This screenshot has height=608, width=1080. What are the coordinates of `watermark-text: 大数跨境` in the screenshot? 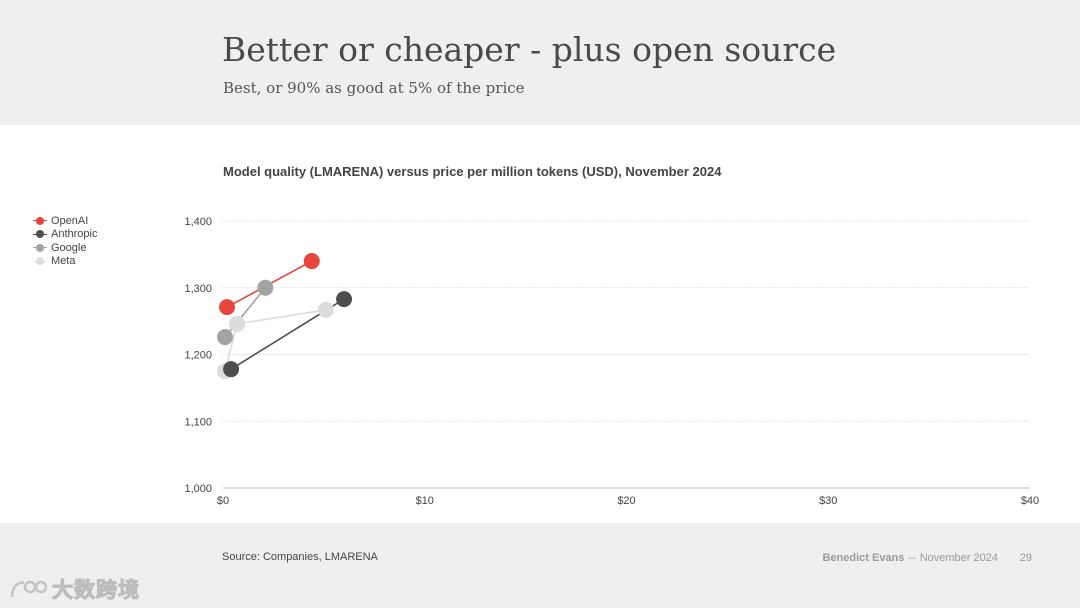 It's located at (96, 591).